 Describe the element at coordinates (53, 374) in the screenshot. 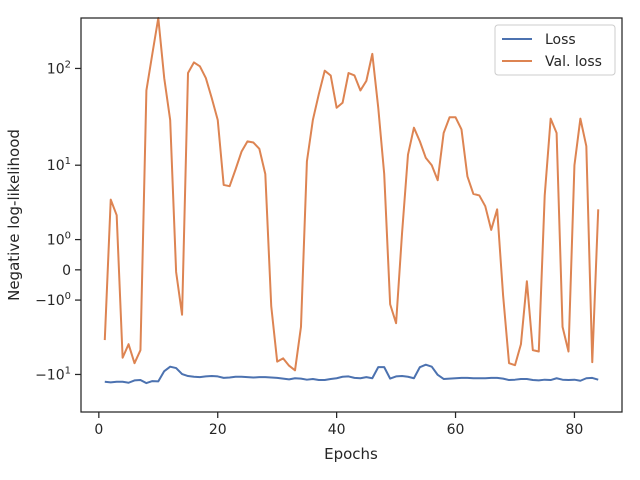

I see `y-tick-label: −101` at that location.